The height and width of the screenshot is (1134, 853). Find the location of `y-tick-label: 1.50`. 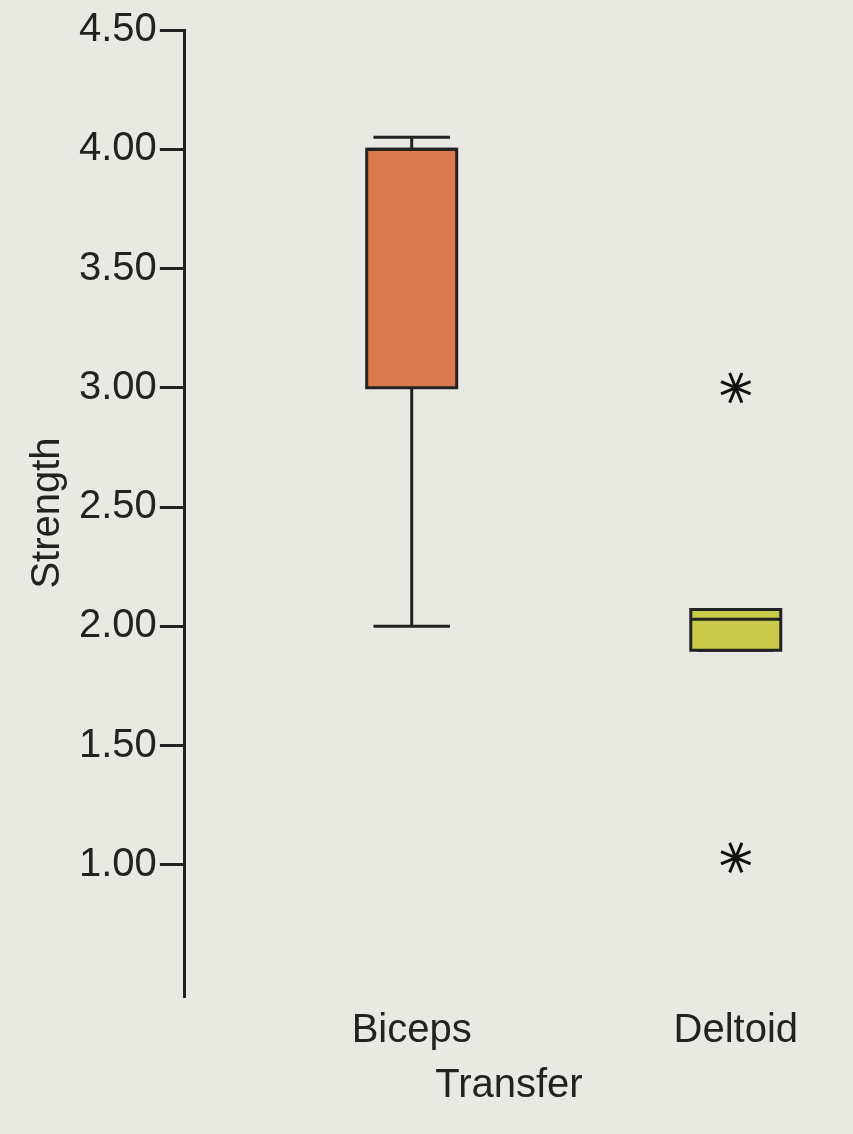

y-tick-label: 1.50 is located at coordinates (117, 742).